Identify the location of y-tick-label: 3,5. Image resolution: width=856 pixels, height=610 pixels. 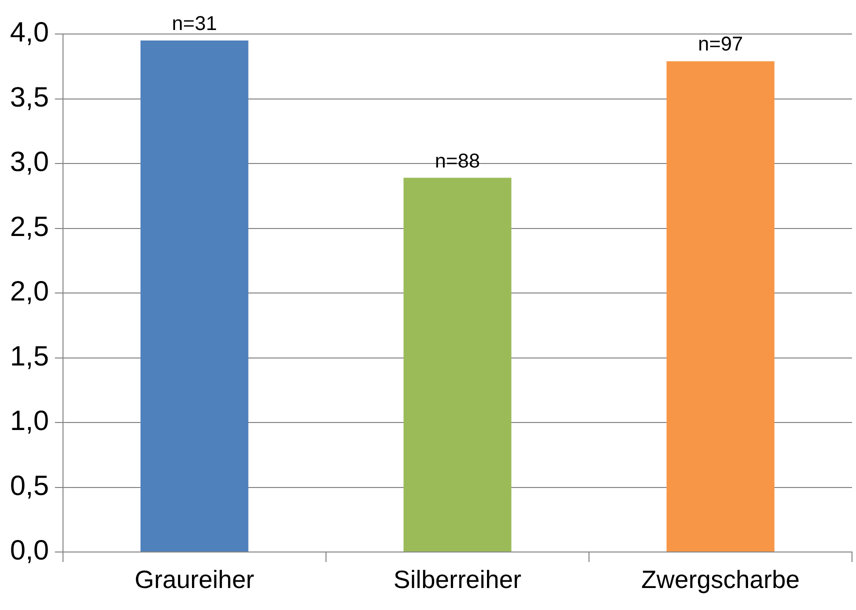
(29, 96).